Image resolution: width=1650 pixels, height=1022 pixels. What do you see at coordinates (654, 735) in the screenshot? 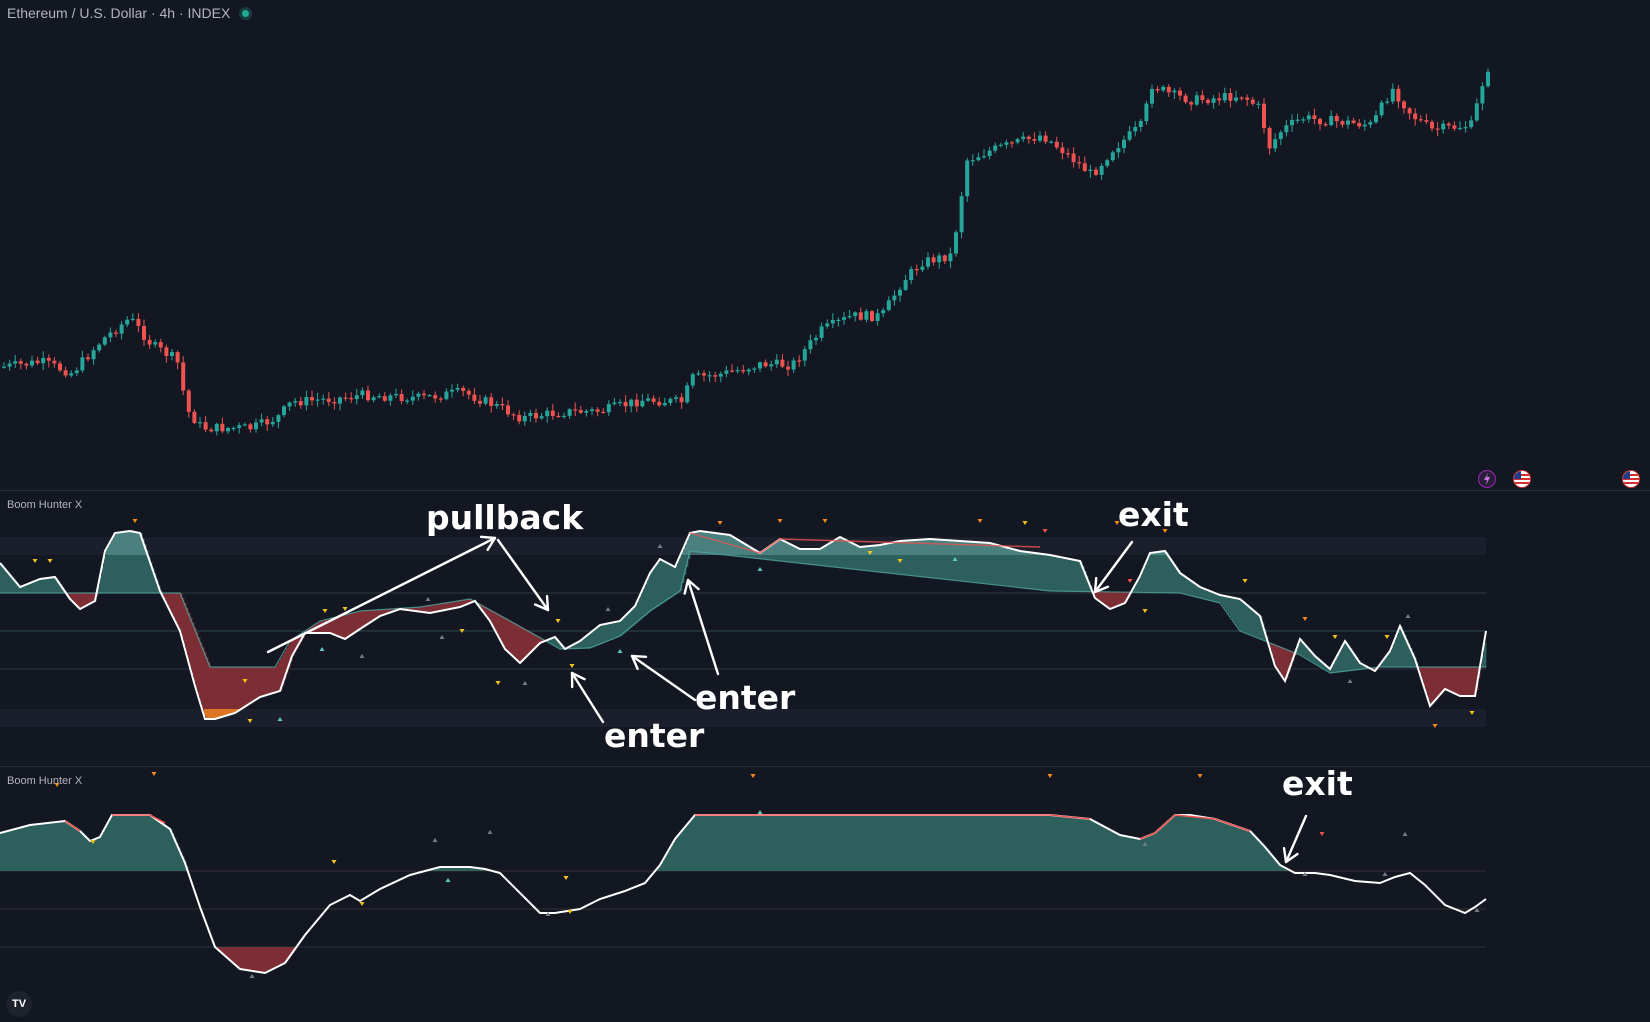
I see `annotation-enter: enter` at bounding box center [654, 735].